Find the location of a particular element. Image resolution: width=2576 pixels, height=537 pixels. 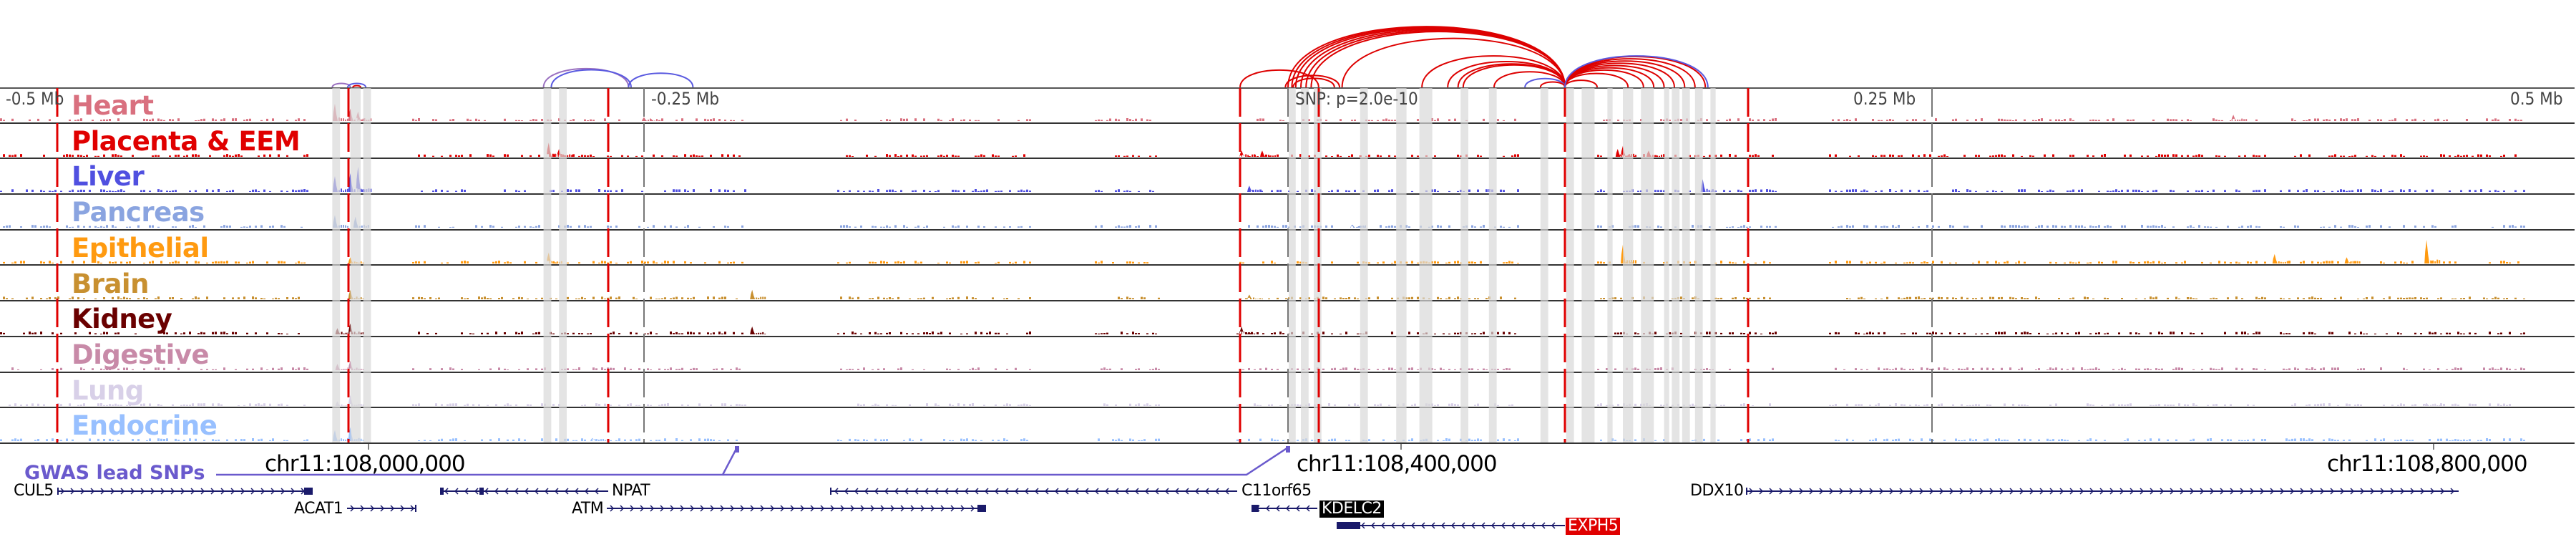

track-liver: Liver is located at coordinates (1287, 177).